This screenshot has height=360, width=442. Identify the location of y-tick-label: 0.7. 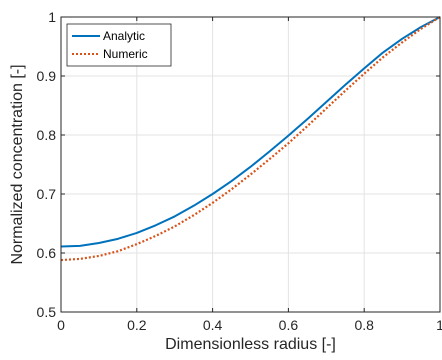
(47, 194).